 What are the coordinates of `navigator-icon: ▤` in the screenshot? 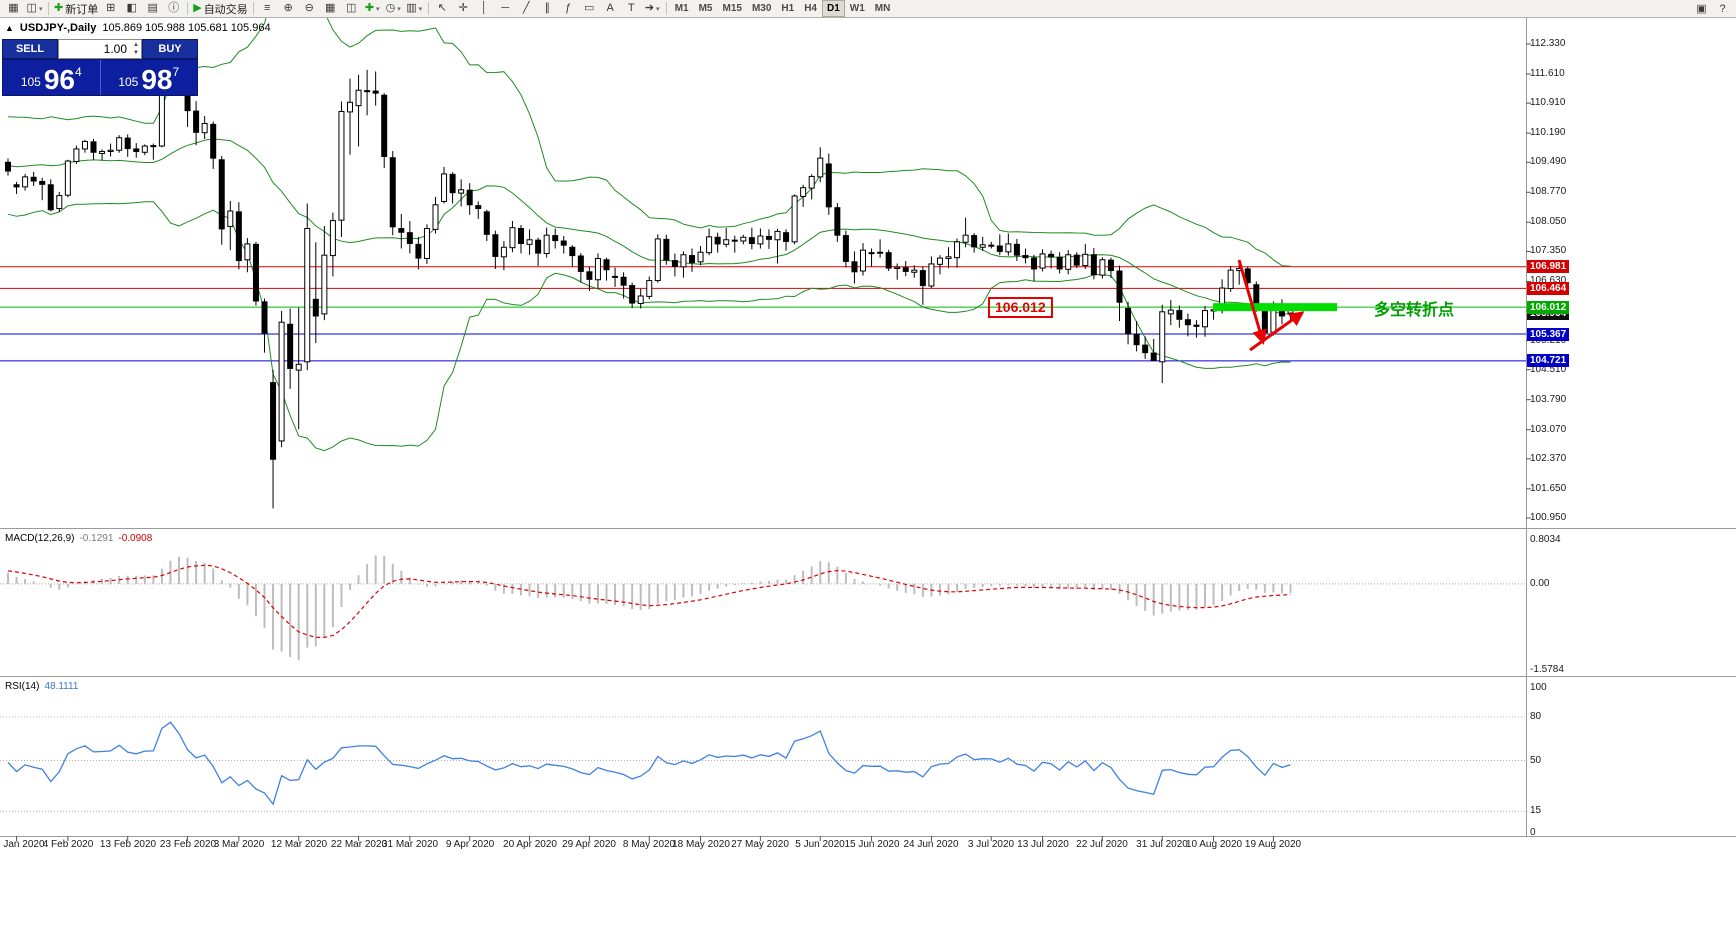 It's located at (152, 8).